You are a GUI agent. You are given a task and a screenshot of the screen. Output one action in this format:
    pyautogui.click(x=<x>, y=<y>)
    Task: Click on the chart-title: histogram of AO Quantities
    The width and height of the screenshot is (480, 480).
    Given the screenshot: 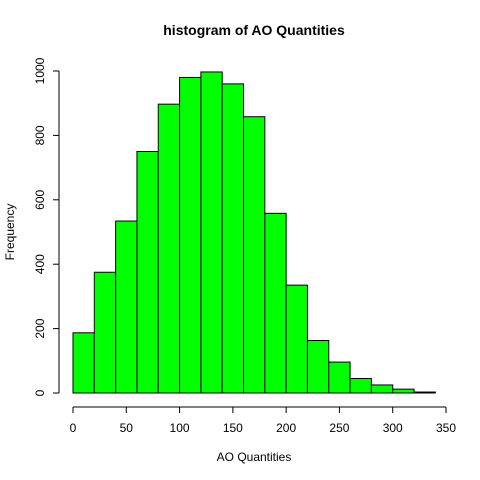 What is the action you would take?
    pyautogui.click(x=254, y=30)
    